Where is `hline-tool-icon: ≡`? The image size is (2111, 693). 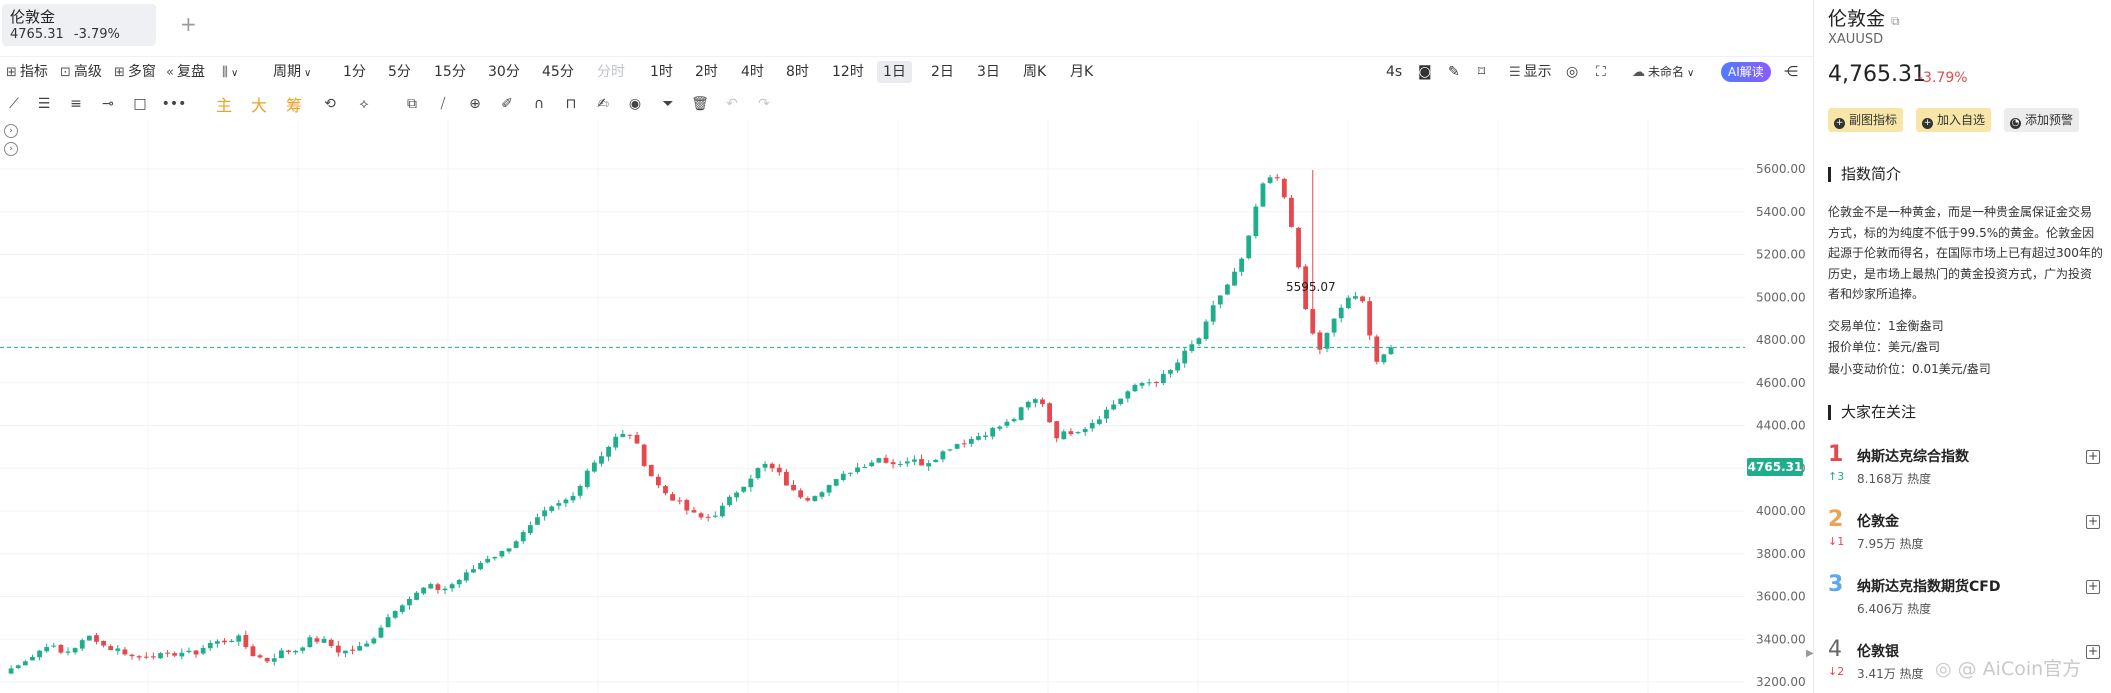 hline-tool-icon: ≡ is located at coordinates (76, 104).